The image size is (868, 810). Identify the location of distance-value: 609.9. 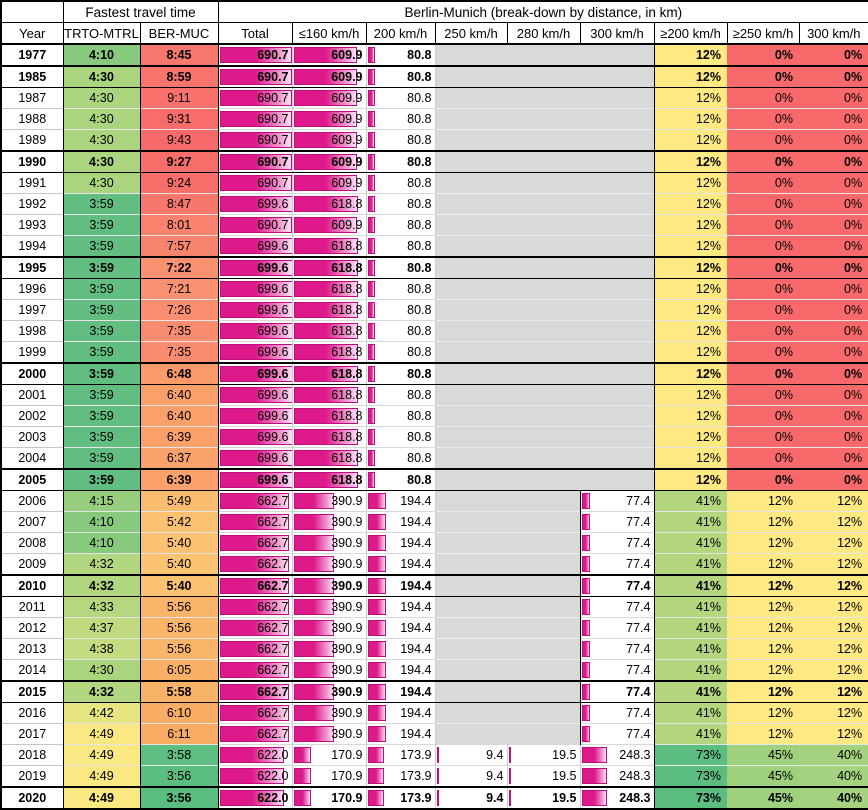
(347, 162).